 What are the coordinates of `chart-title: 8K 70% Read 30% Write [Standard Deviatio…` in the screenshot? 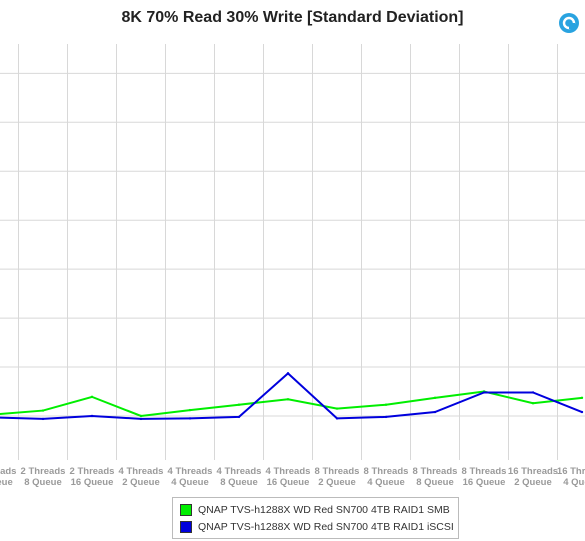 It's located at (292, 17).